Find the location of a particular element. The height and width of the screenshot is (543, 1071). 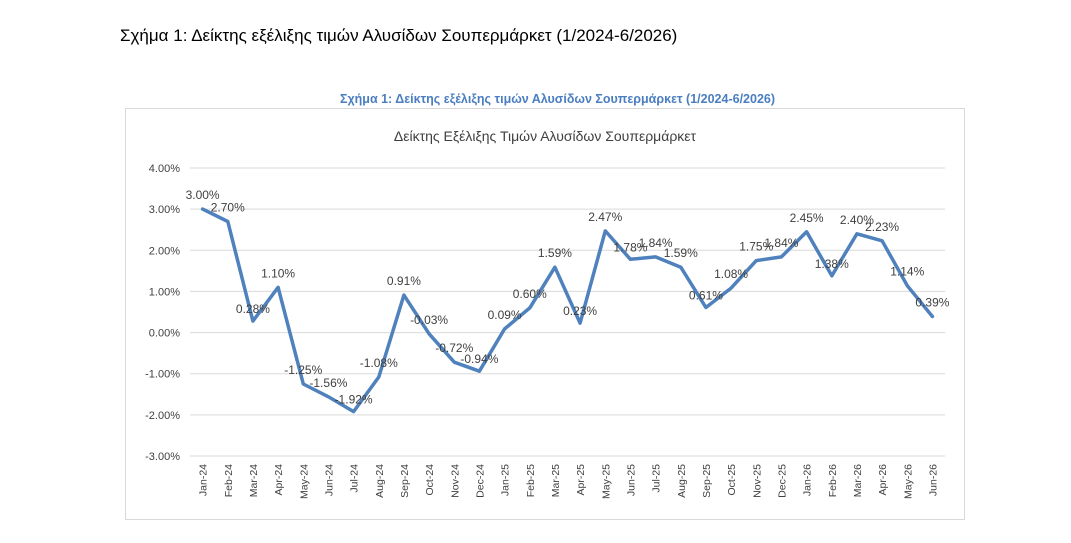

data-label: 0.28% is located at coordinates (253, 309).